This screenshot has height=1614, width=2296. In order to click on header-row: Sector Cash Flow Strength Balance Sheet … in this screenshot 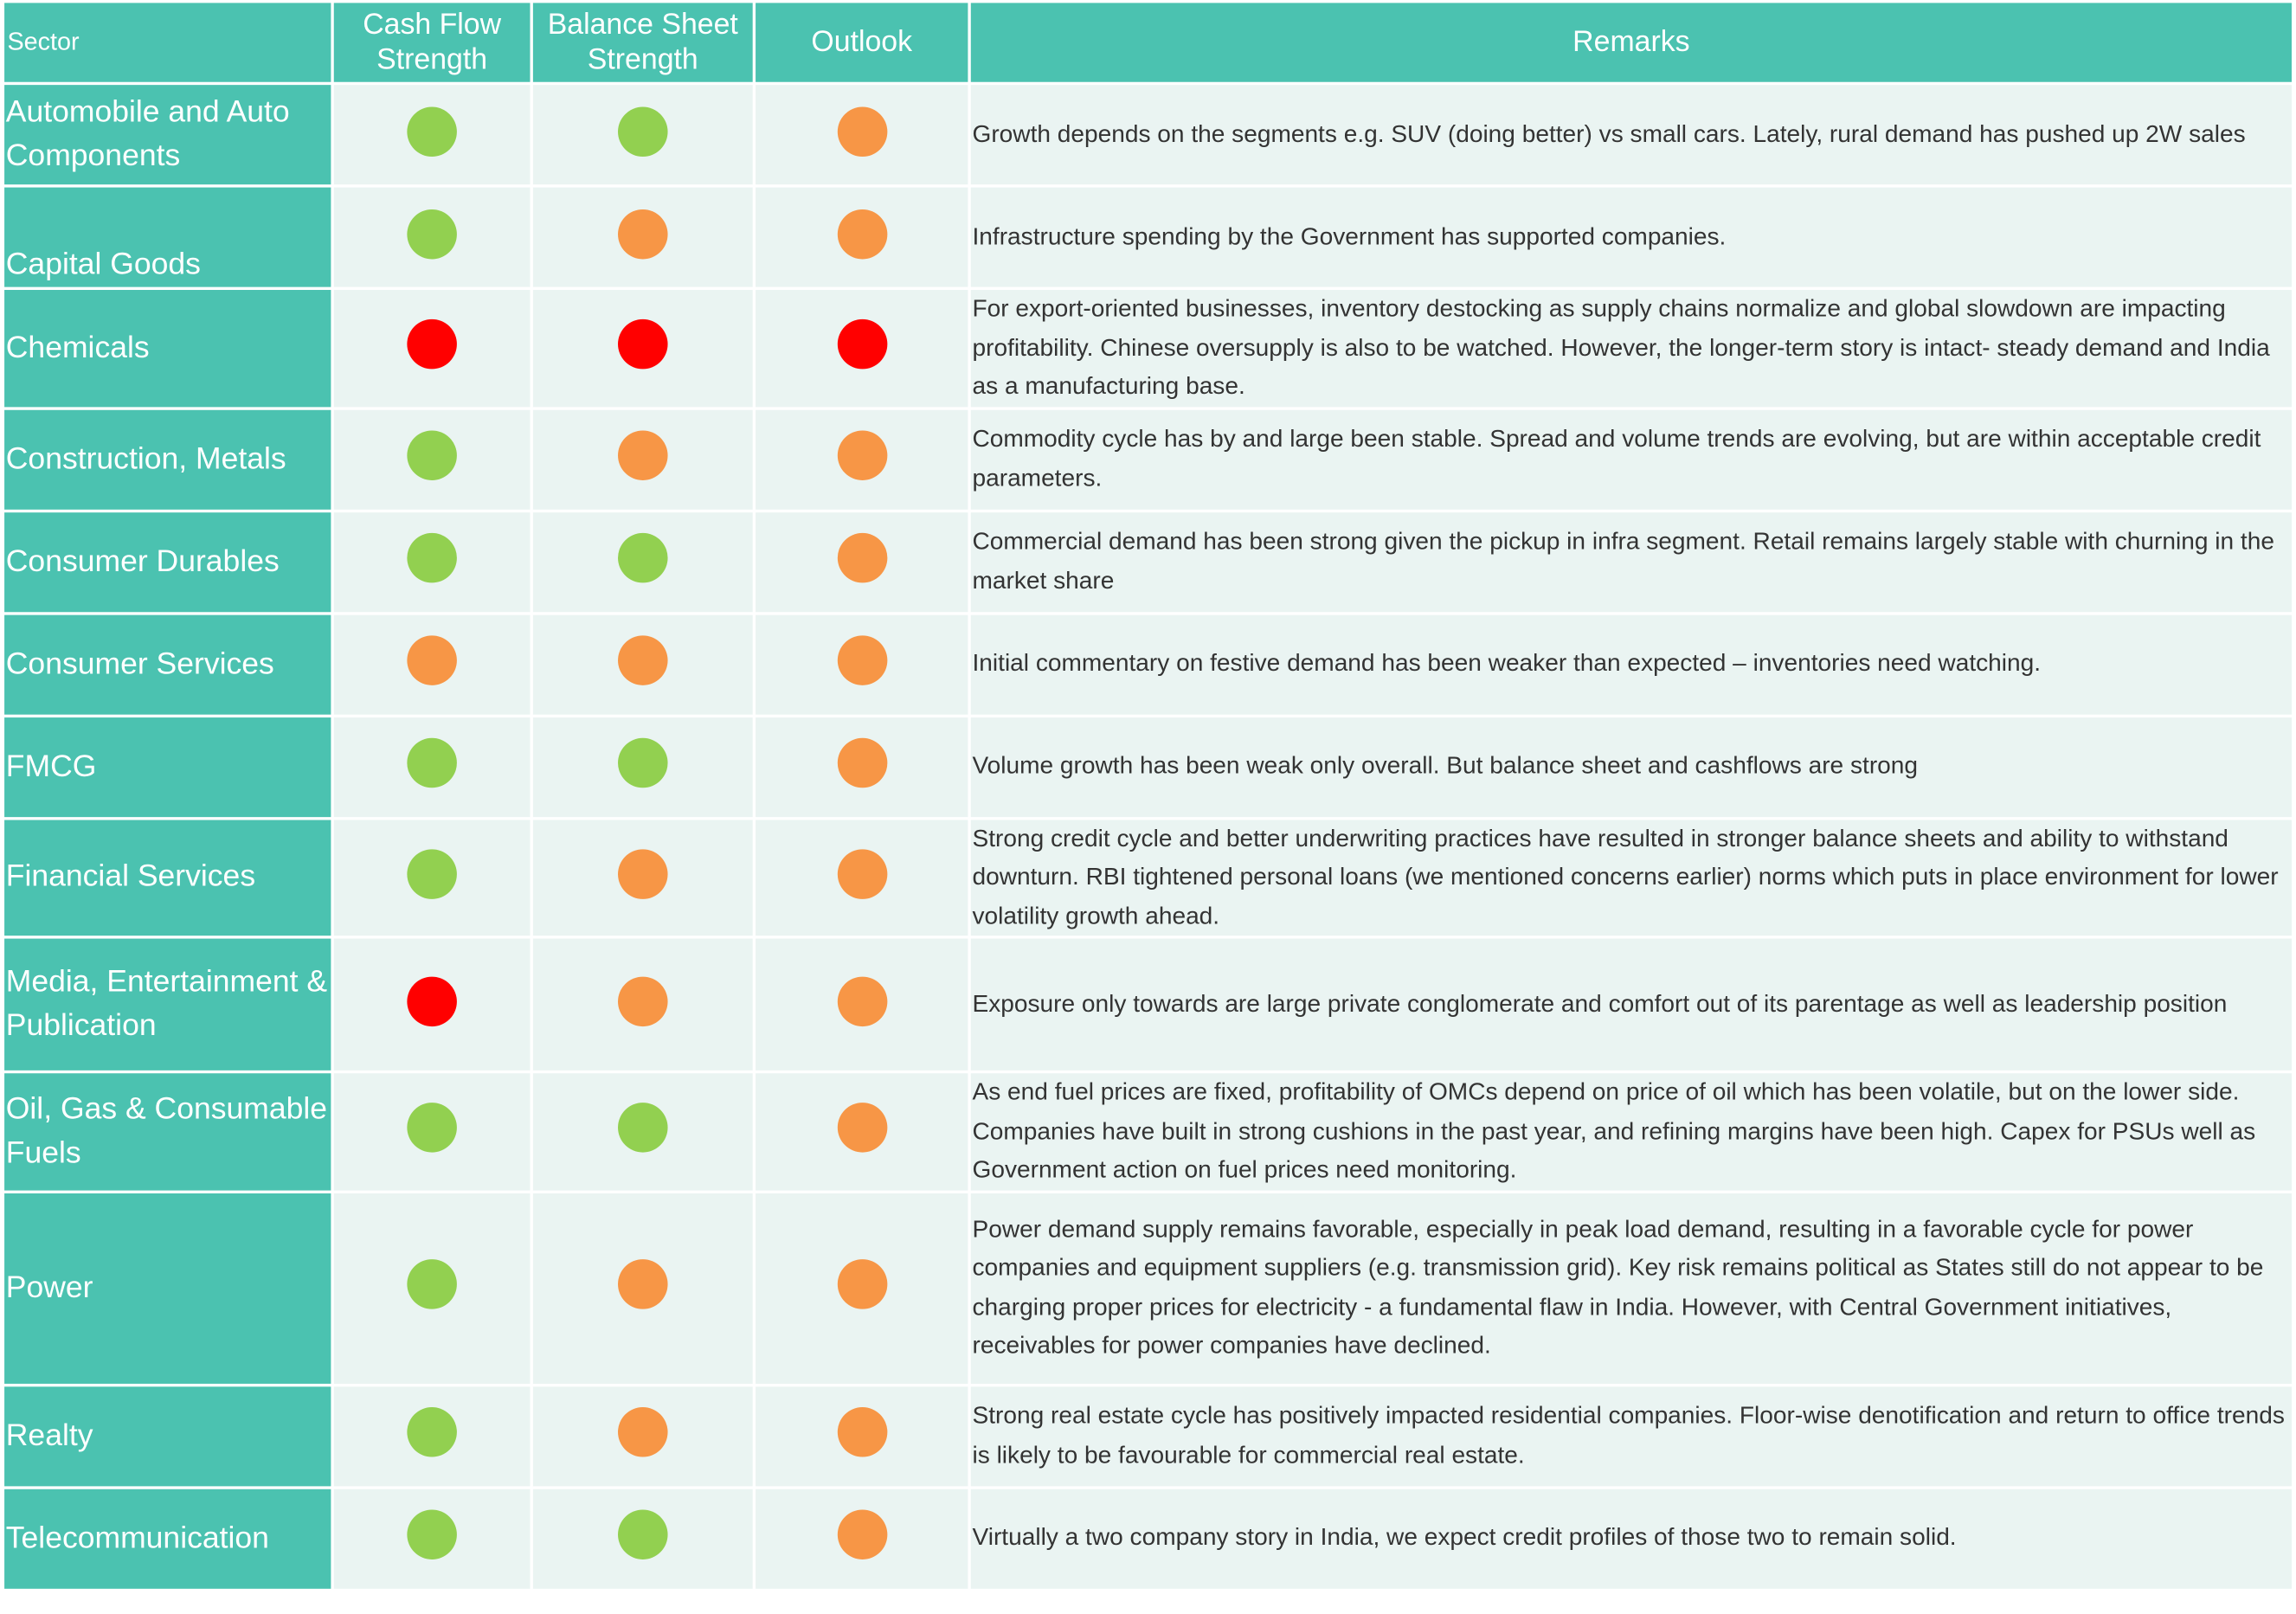, I will do `click(1148, 42)`.